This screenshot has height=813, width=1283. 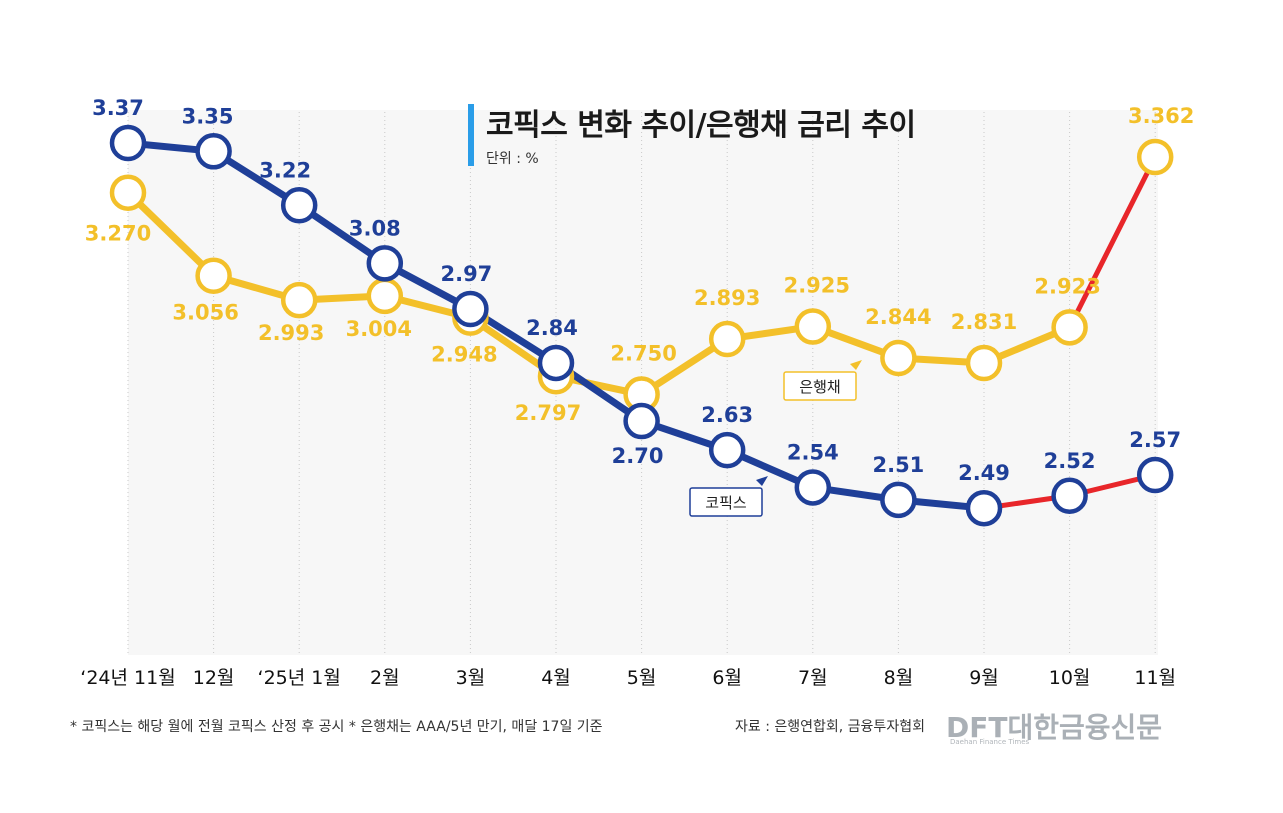 What do you see at coordinates (1155, 440) in the screenshot?
I see `kofix-value-label: 2.57` at bounding box center [1155, 440].